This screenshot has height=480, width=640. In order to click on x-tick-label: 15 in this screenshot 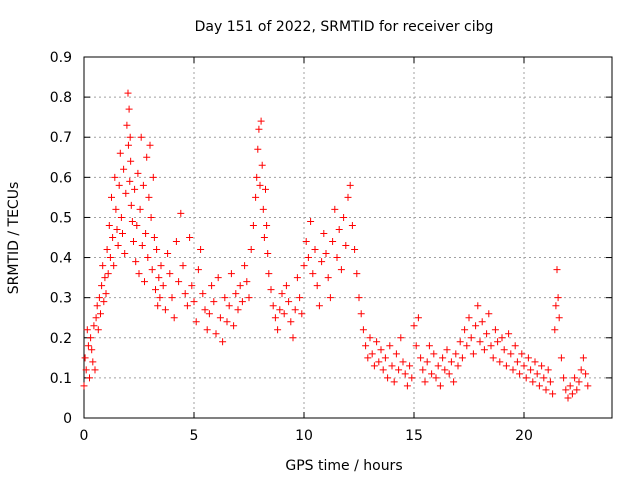, I will do `click(414, 436)`.